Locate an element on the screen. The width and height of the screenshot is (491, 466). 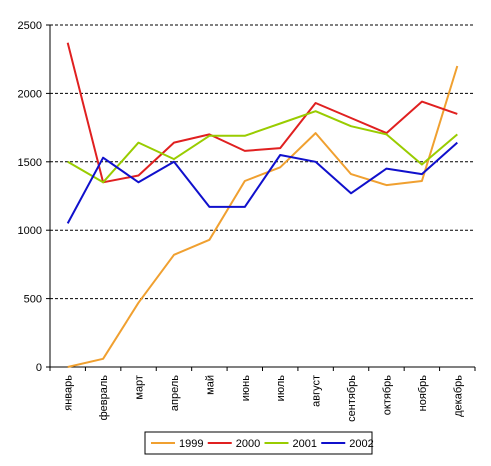
x-tick-label: июль is located at coordinates (281, 388).